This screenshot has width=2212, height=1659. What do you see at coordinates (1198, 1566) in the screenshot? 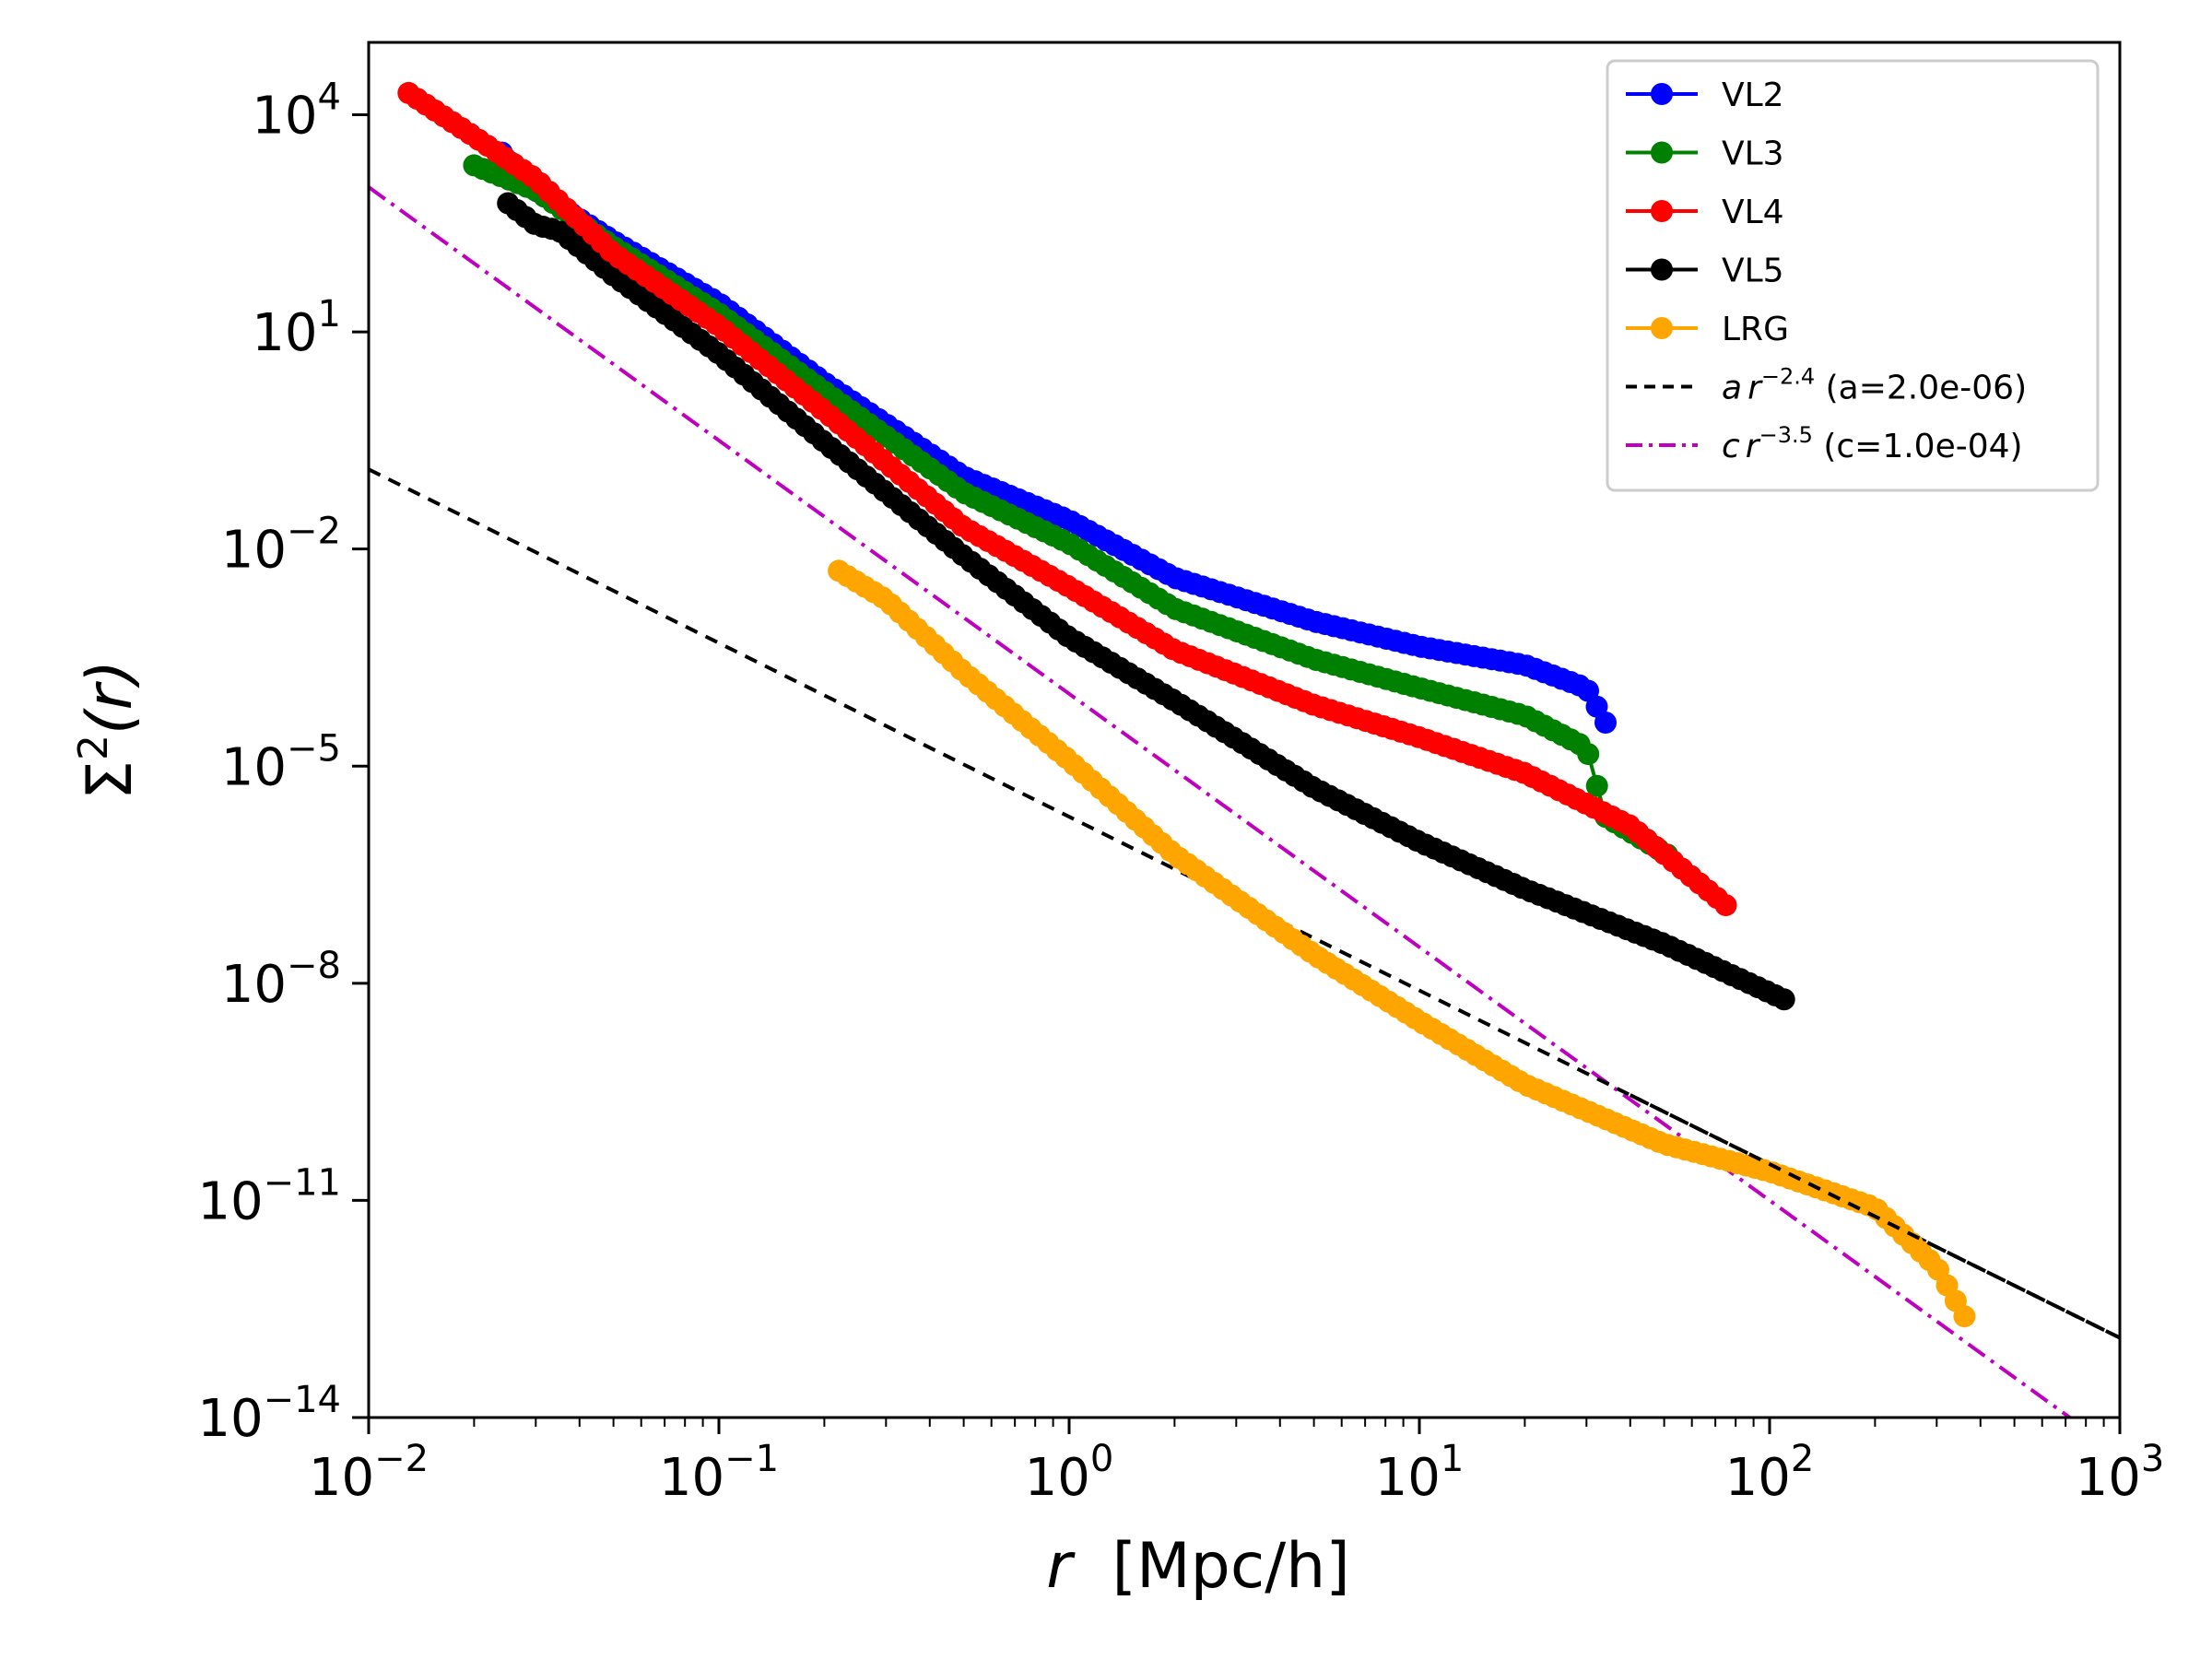
I see `x-axis-label: r [Mpc/h]` at bounding box center [1198, 1566].